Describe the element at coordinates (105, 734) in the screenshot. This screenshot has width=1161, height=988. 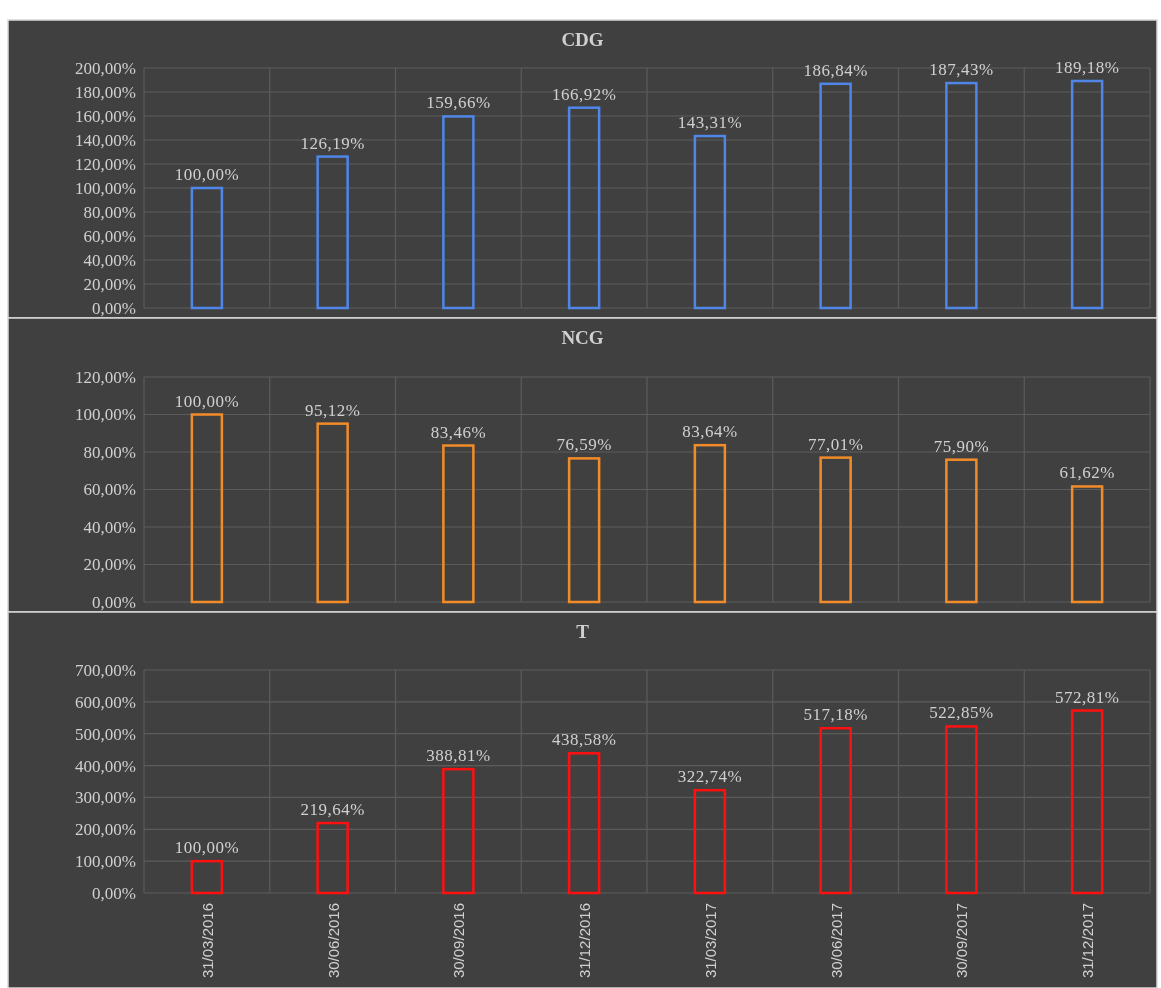
I see `y-tick-label: 500,00%` at that location.